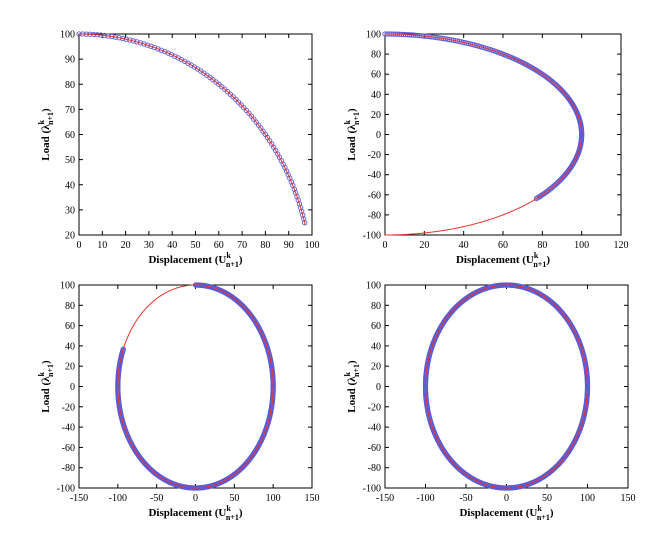 This screenshot has height=552, width=660. I want to click on x-tick-label: 20, so click(424, 245).